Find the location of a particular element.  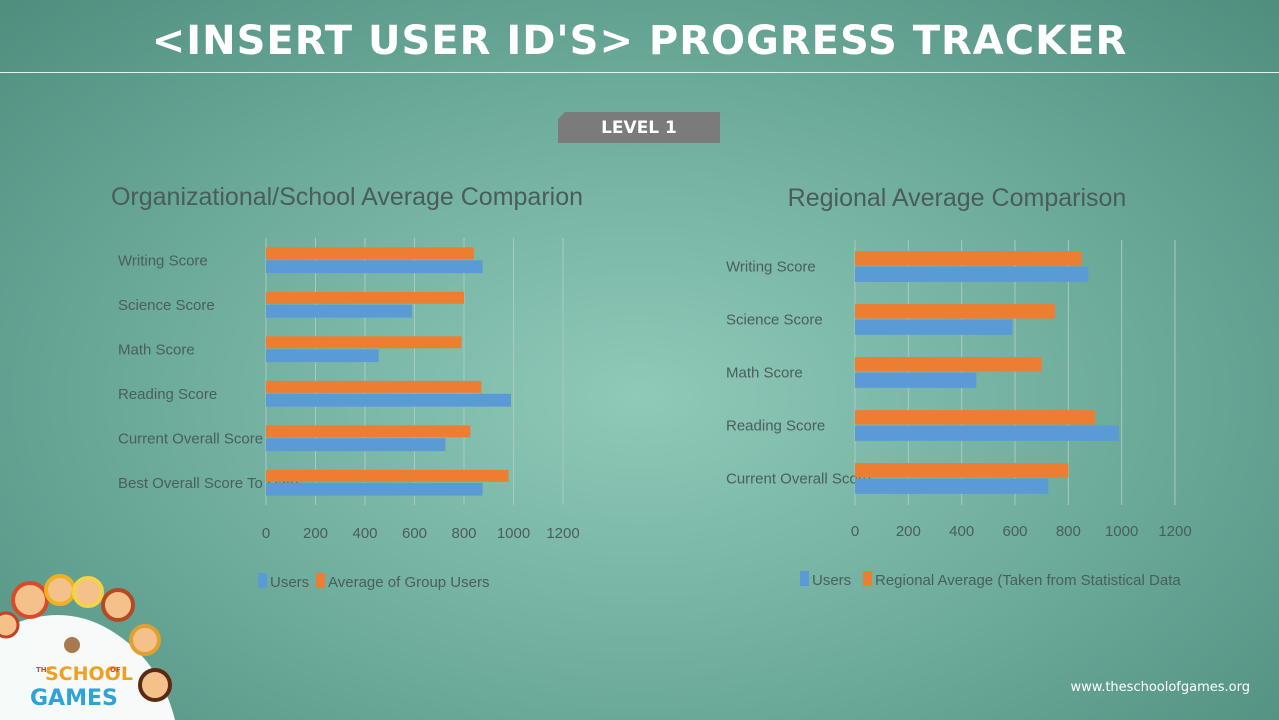

chart-0-tick-label: 600 is located at coordinates (414, 533).